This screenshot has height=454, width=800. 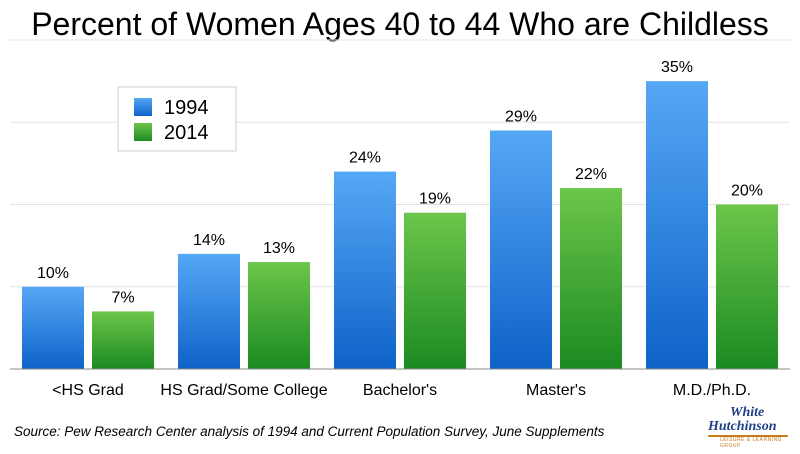 I want to click on x-tick-label: M.D./Ph.D., so click(x=712, y=390).